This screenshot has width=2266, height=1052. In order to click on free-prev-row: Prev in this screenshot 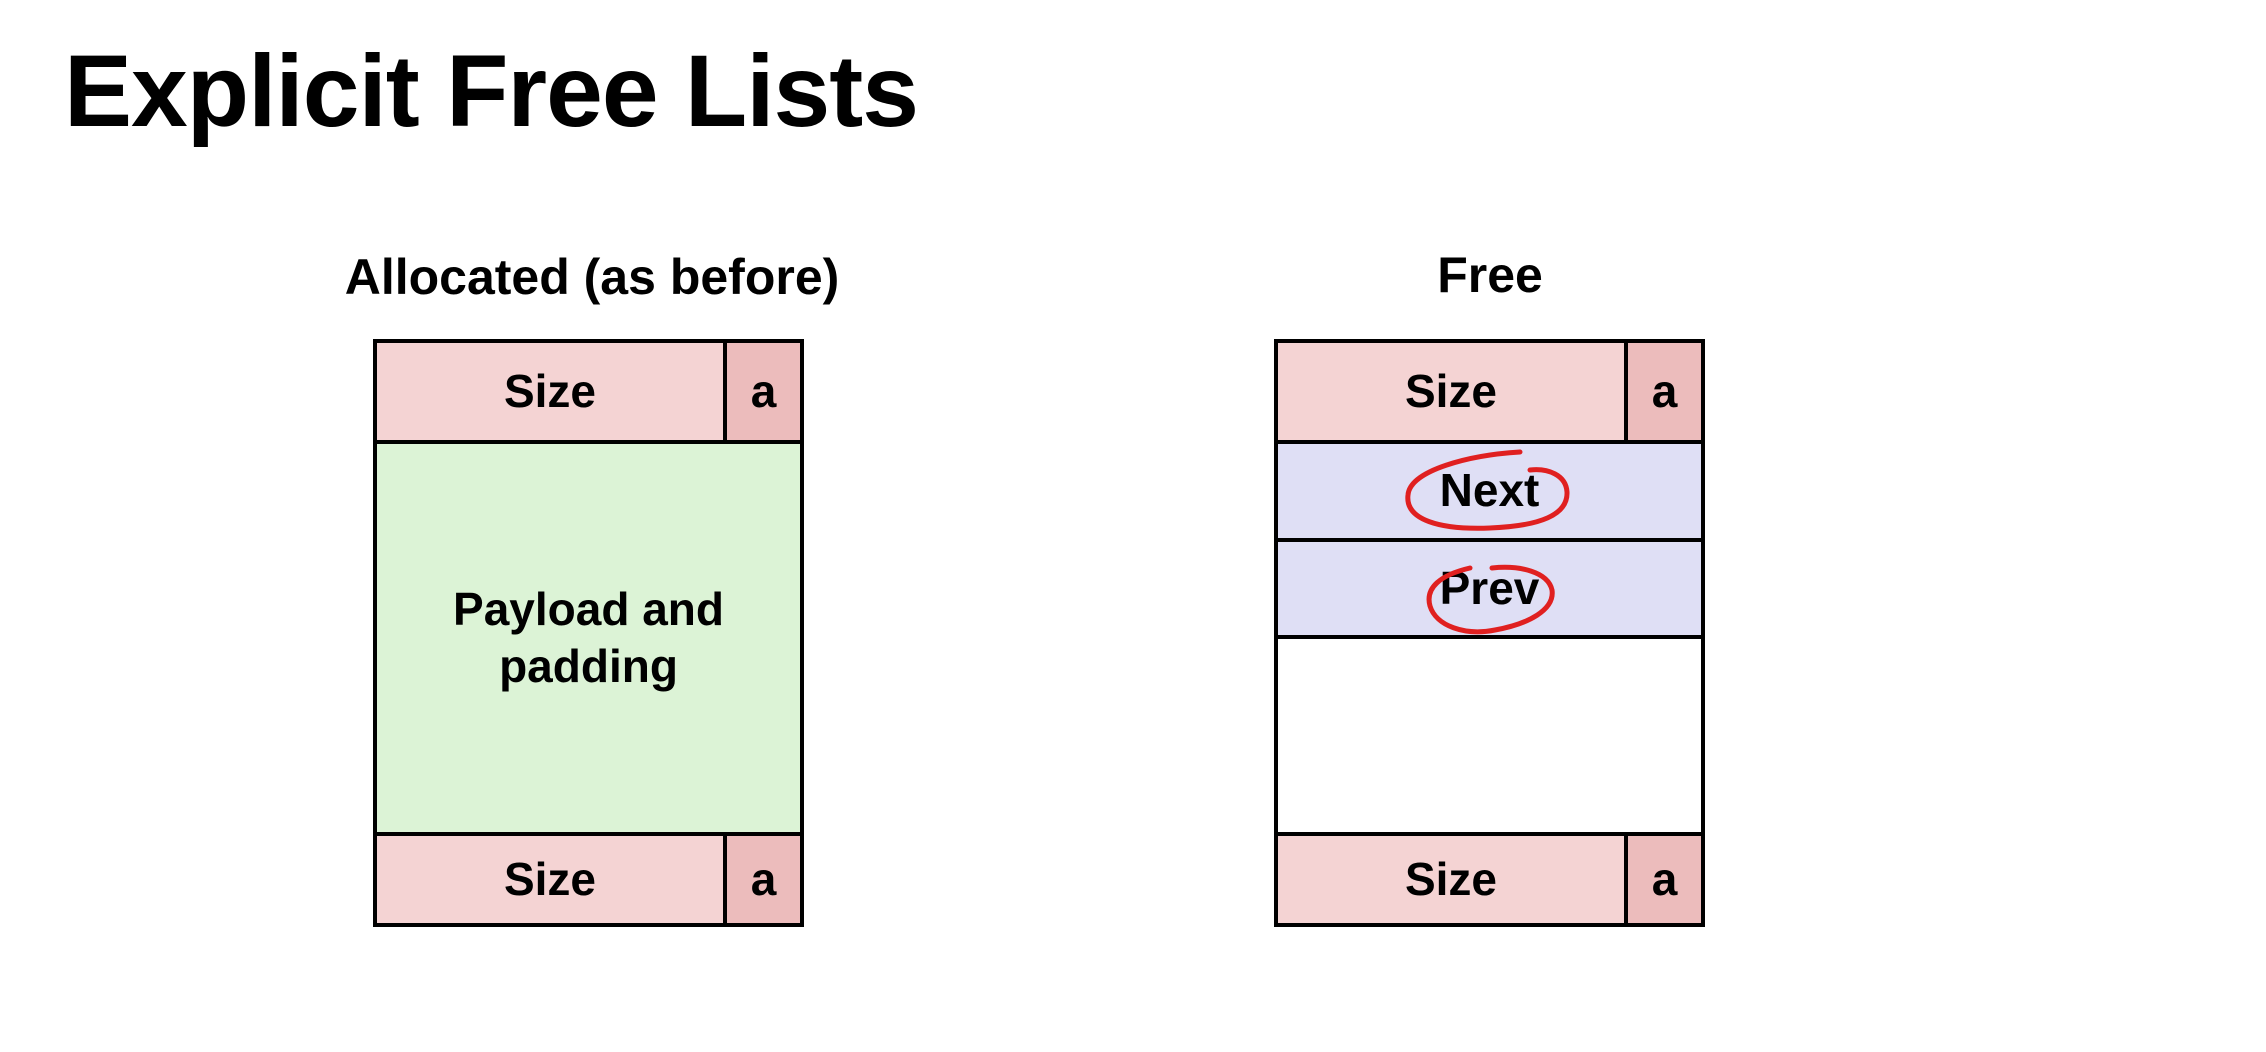, I will do `click(1489, 590)`.